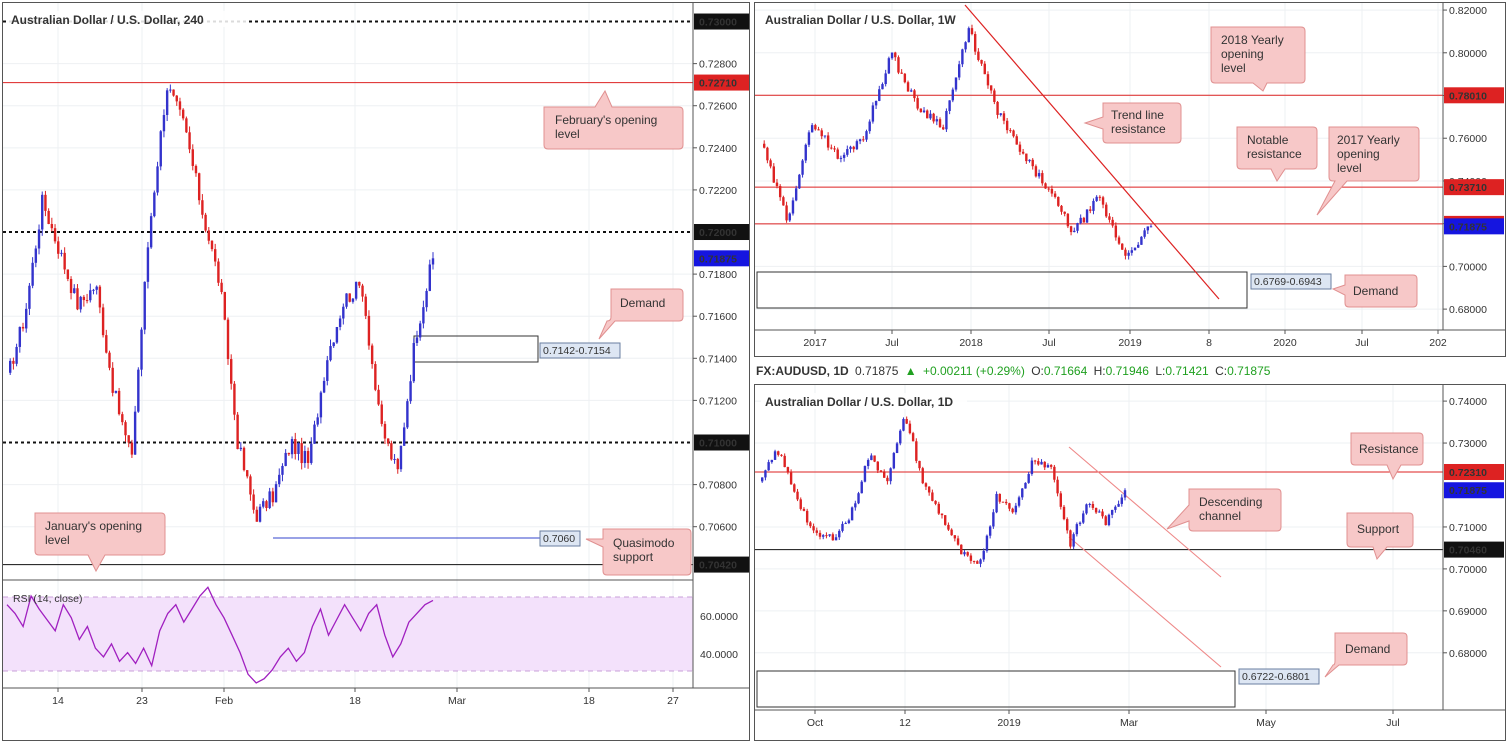 The height and width of the screenshot is (747, 1508). Describe the element at coordinates (1468, 528) in the screenshot. I see `y-tick-label: 0.71000` at that location.